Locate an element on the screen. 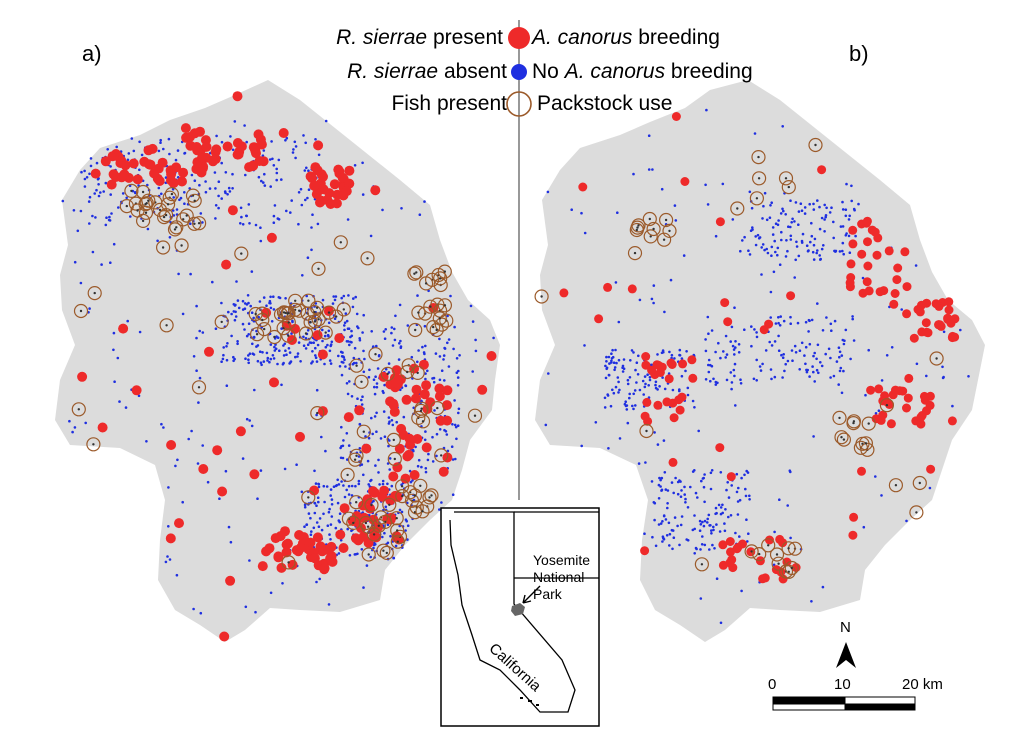 The image size is (1019, 738). panel-label-b: b) is located at coordinates (859, 53).